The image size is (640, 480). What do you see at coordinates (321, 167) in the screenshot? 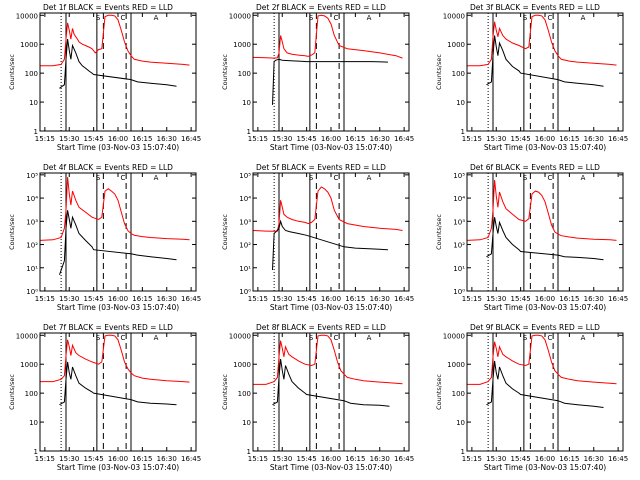
I see `panel-title: Det 5f BLACK = Events RED = LLD` at bounding box center [321, 167].